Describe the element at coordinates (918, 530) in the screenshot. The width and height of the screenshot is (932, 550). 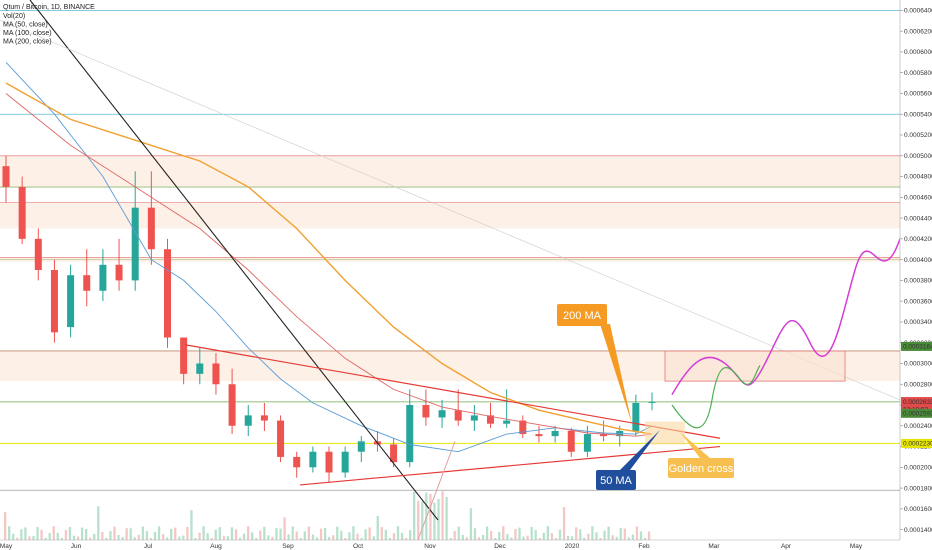
I see `price-tick-label: 0.0001400` at that location.